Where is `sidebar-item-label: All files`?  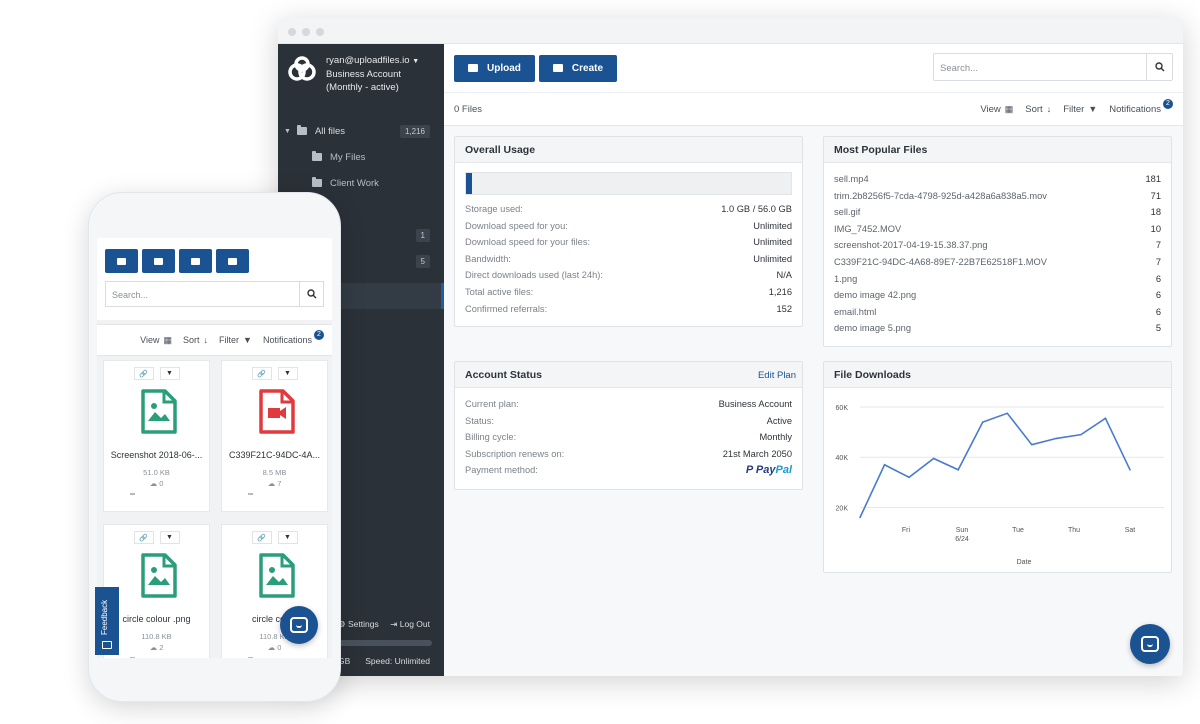 sidebar-item-label: All files is located at coordinates (330, 131).